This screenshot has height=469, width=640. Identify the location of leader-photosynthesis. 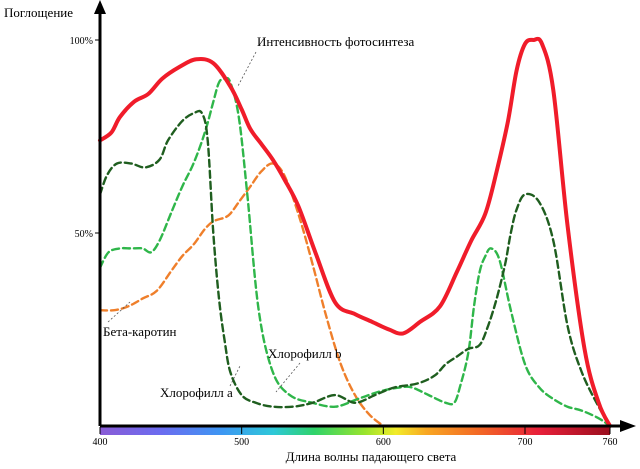
(247, 69).